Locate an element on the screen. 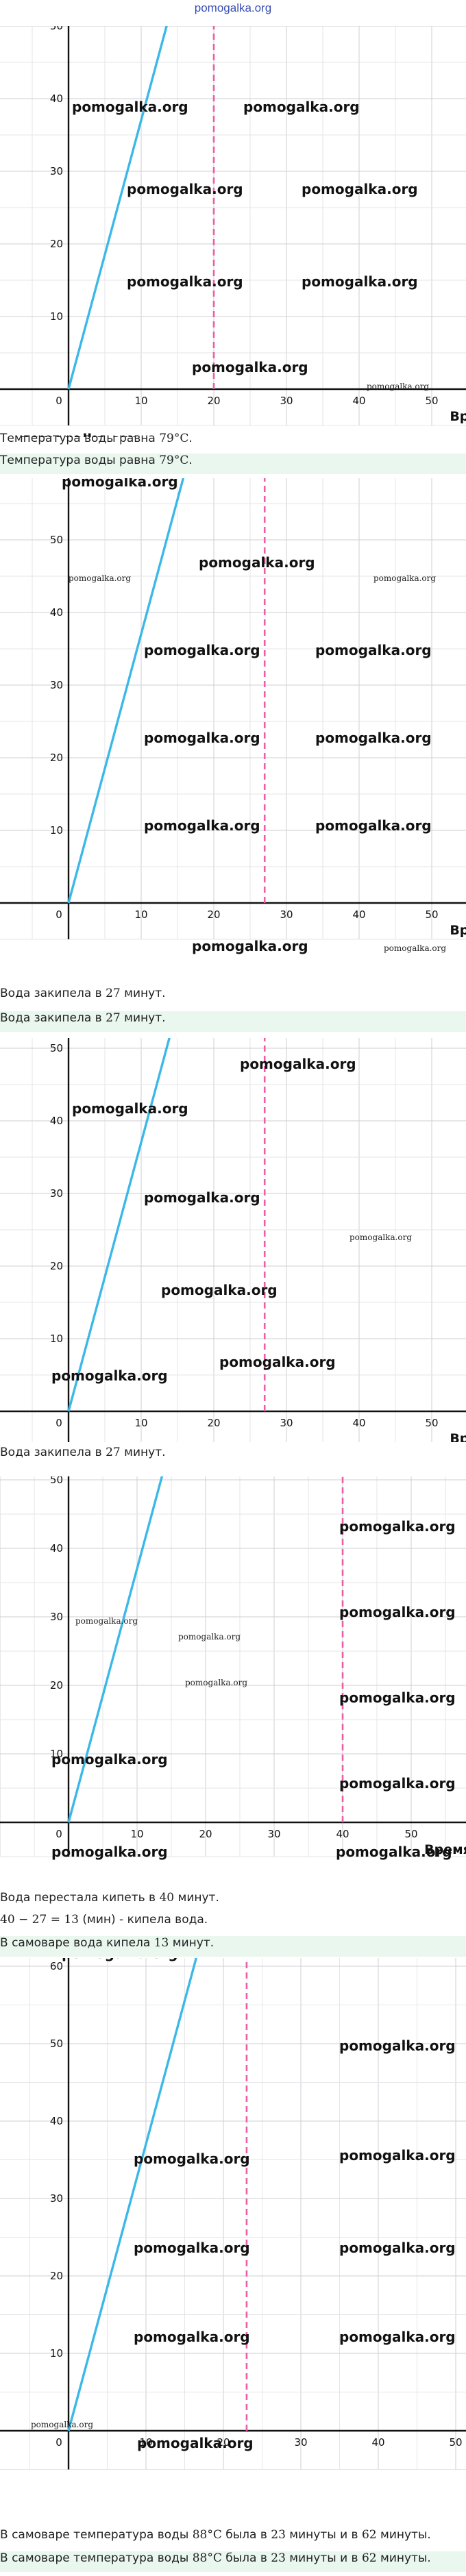 This screenshot has width=466, height=2576. site-logo: pomogalka.org is located at coordinates (233, 7).